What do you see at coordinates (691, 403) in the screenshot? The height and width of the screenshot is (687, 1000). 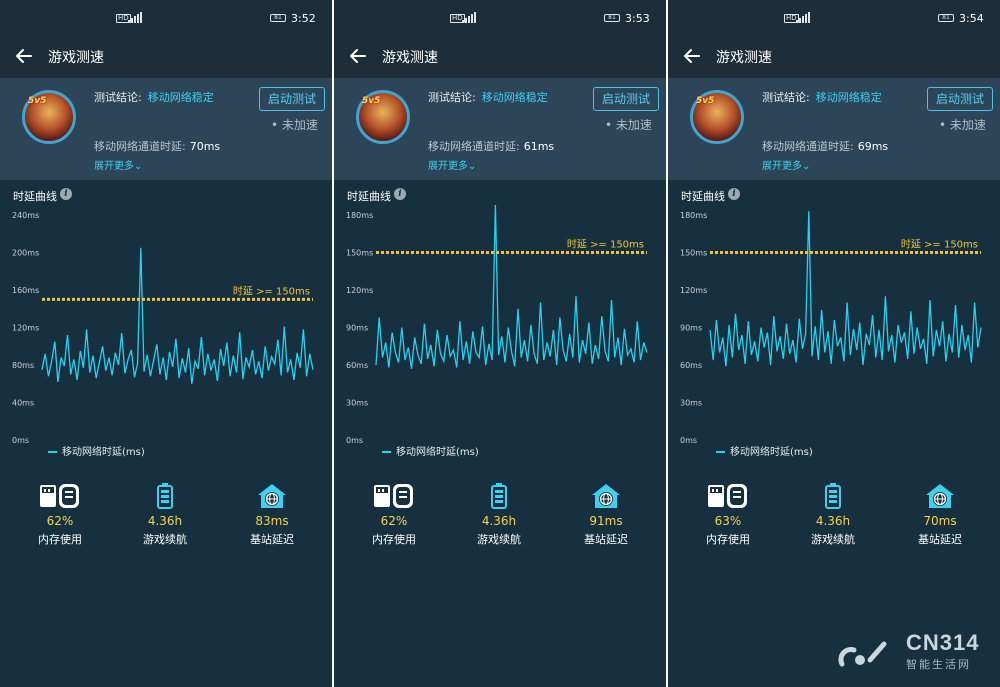 I see `y-tick-label: 30ms` at bounding box center [691, 403].